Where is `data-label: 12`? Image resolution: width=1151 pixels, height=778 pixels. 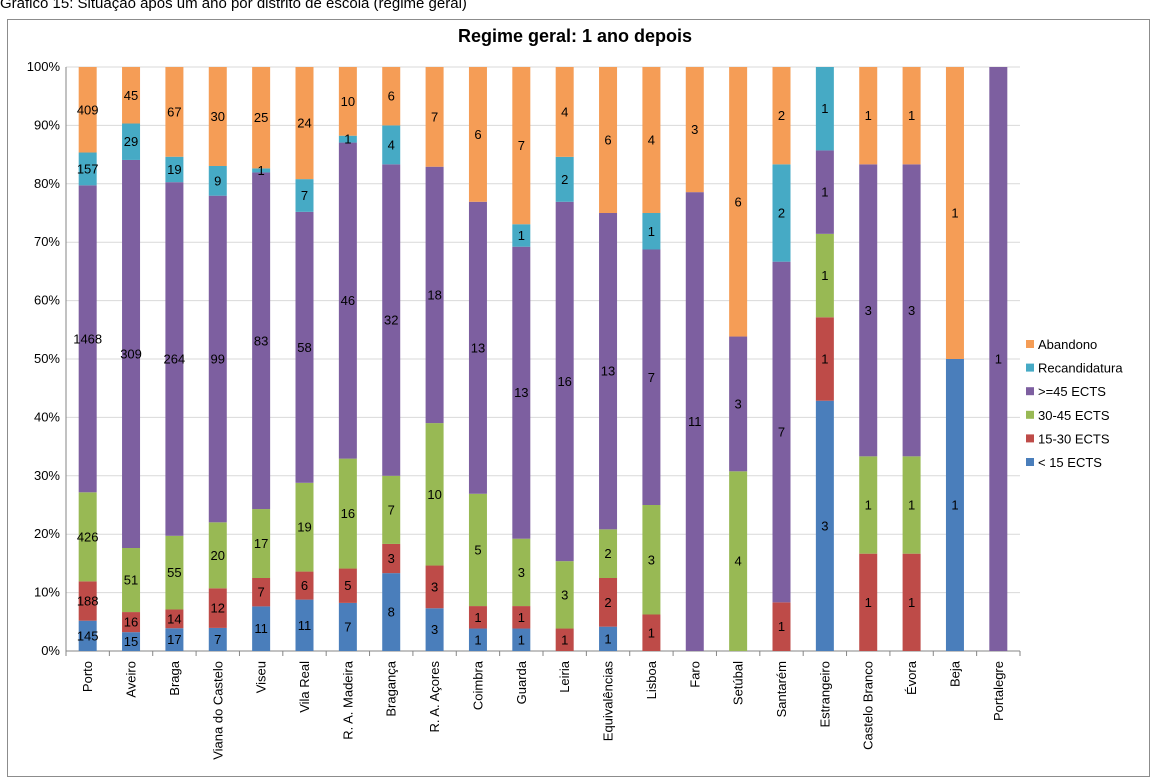 data-label: 12 is located at coordinates (218, 608).